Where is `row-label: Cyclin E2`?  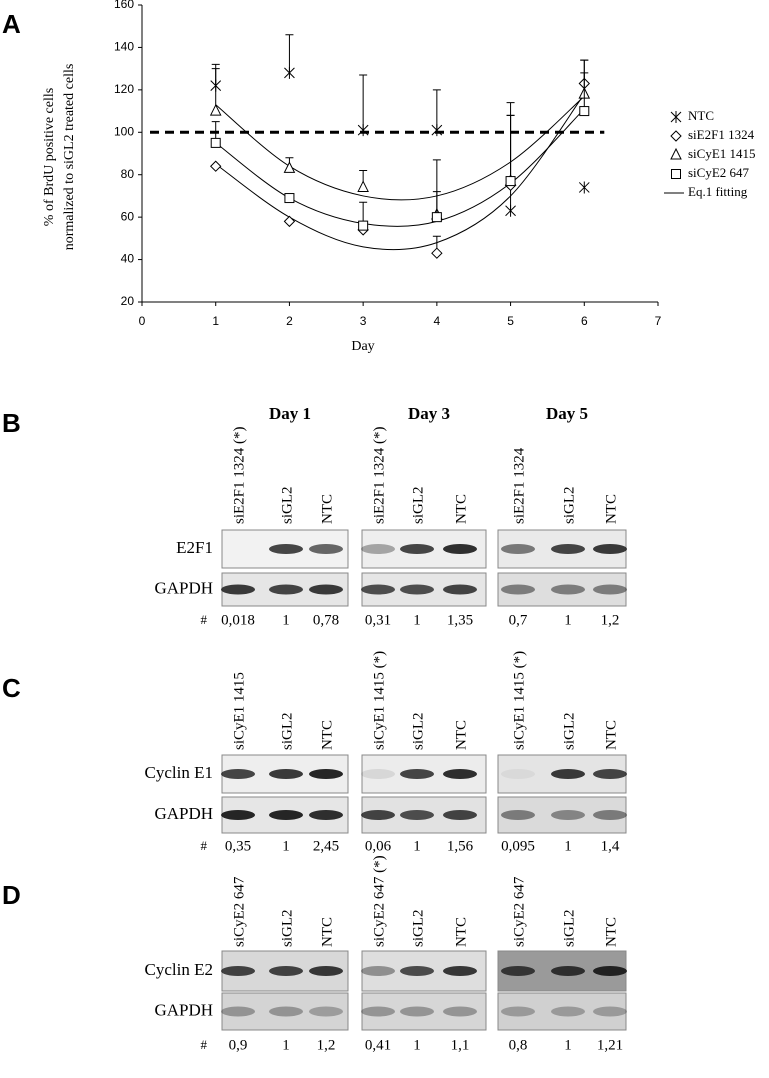 row-label: Cyclin E2 is located at coordinates (179, 969).